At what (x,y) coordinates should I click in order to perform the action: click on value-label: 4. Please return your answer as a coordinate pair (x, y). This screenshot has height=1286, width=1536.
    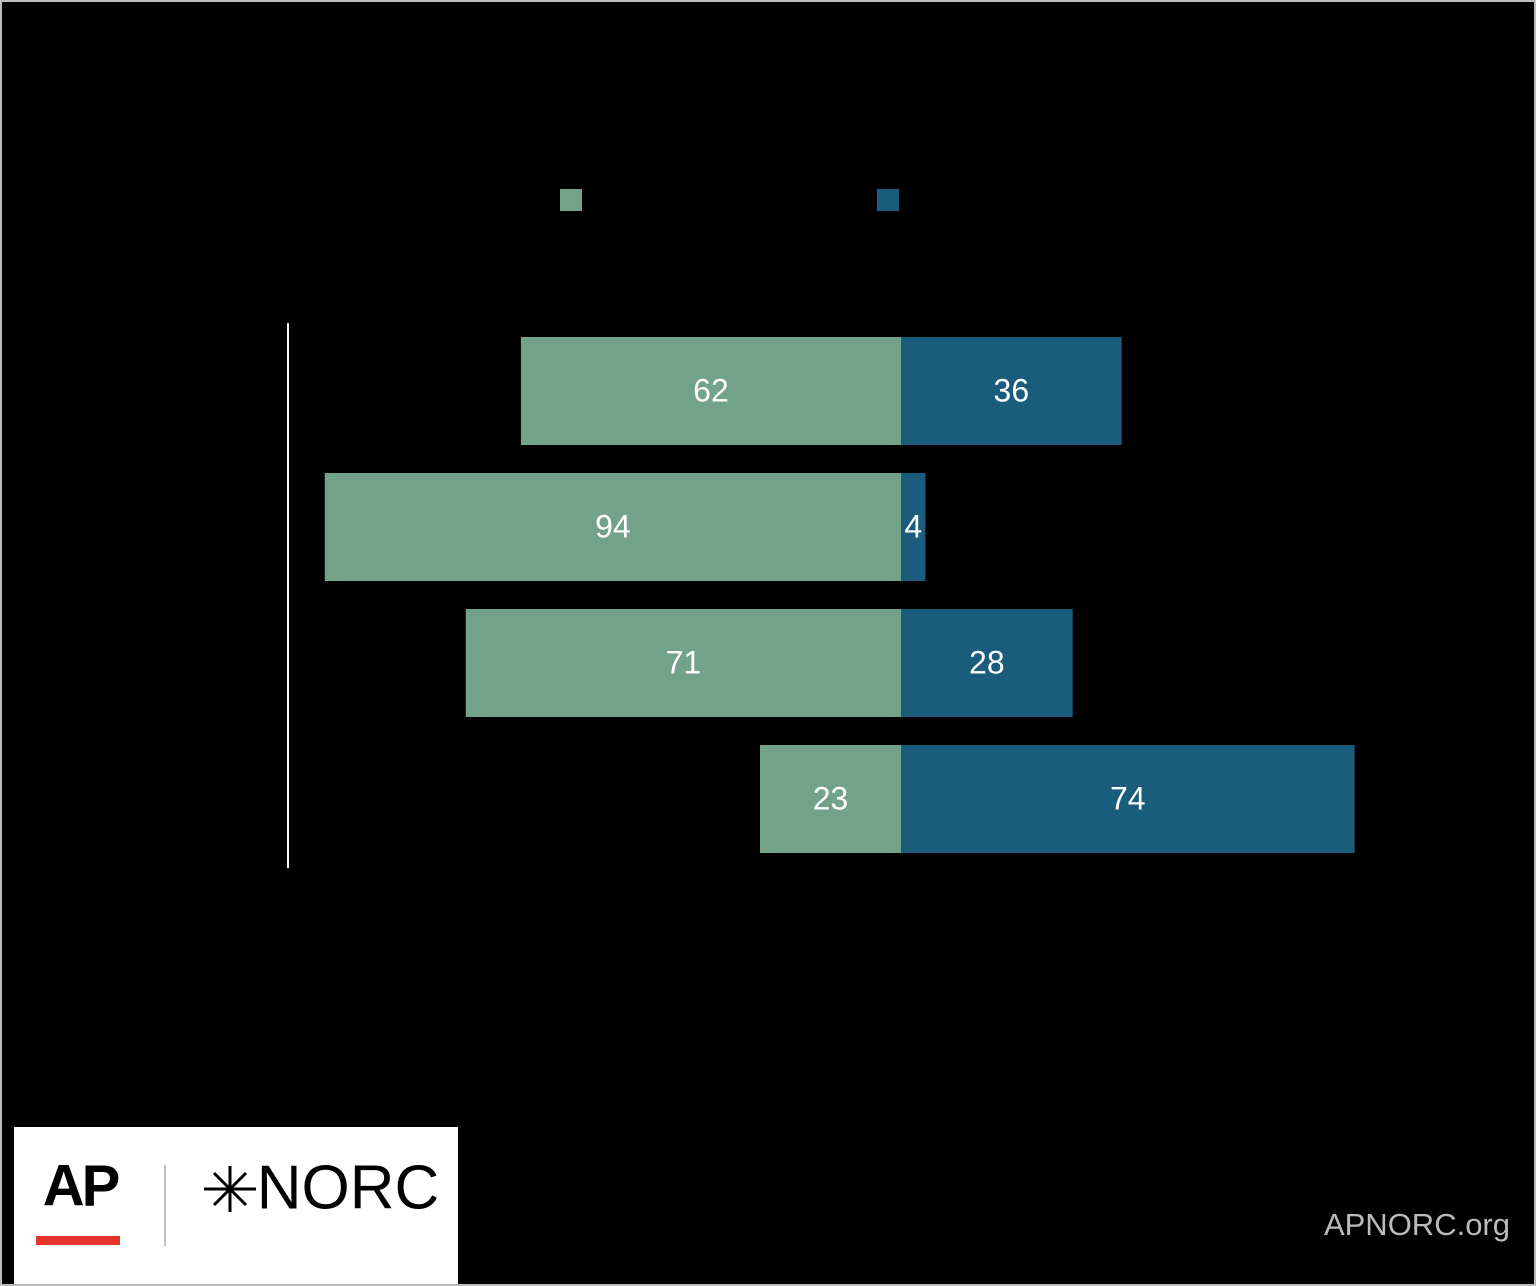
    Looking at the image, I should click on (913, 526).